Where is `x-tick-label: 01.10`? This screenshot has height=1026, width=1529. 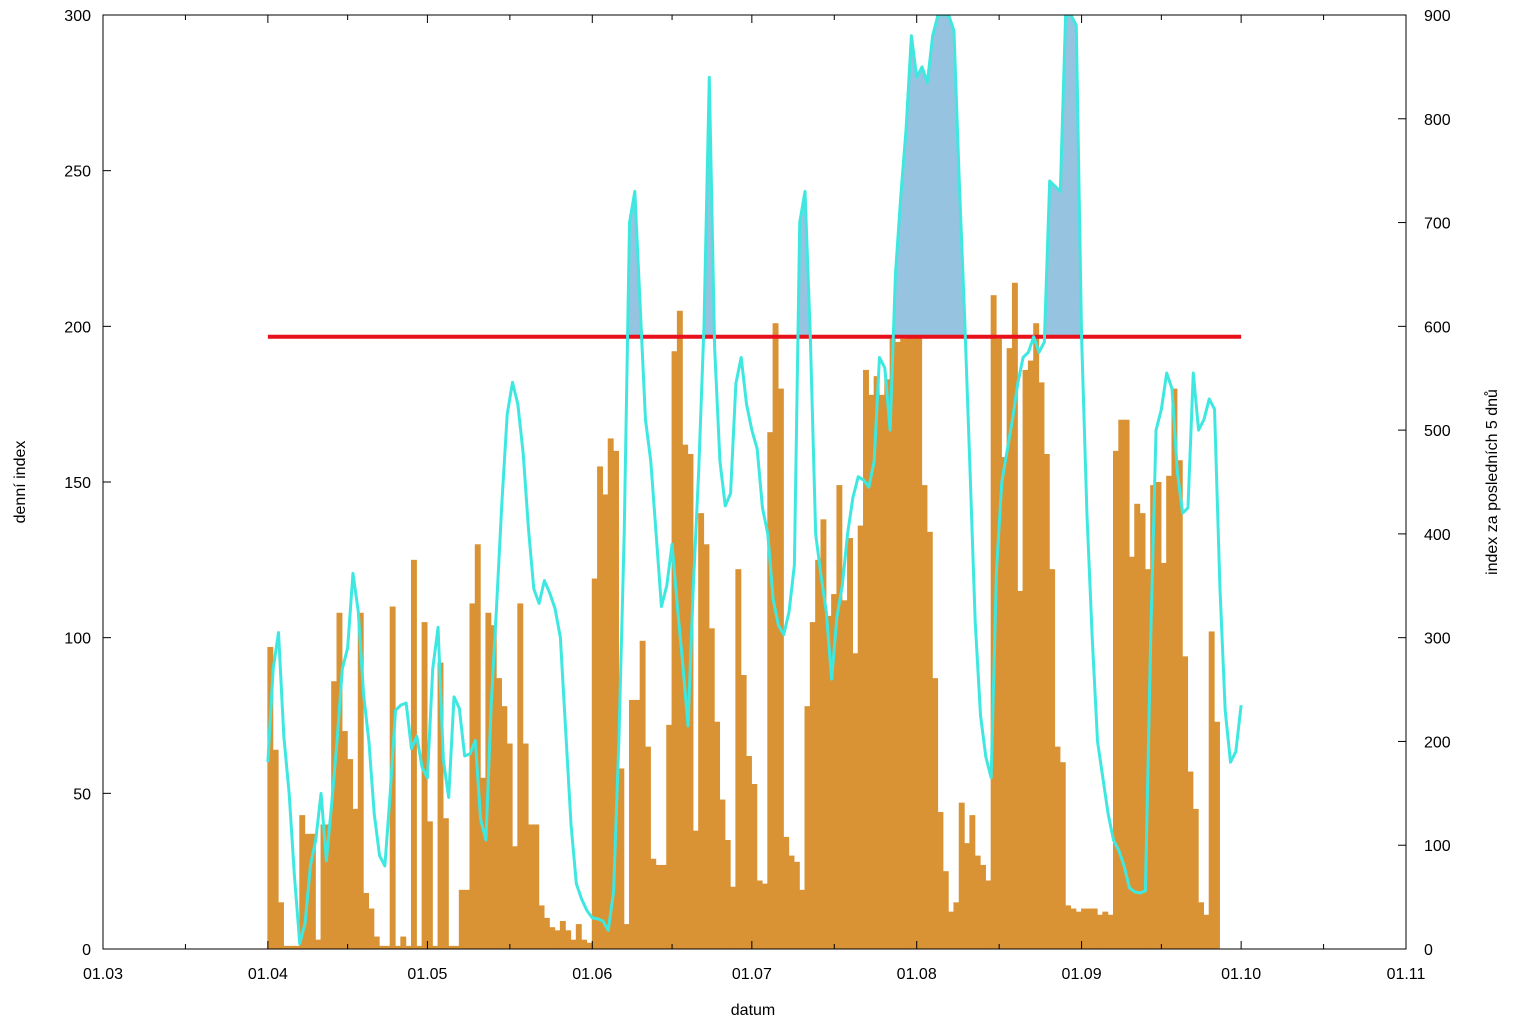
x-tick-label: 01.10 is located at coordinates (1241, 974).